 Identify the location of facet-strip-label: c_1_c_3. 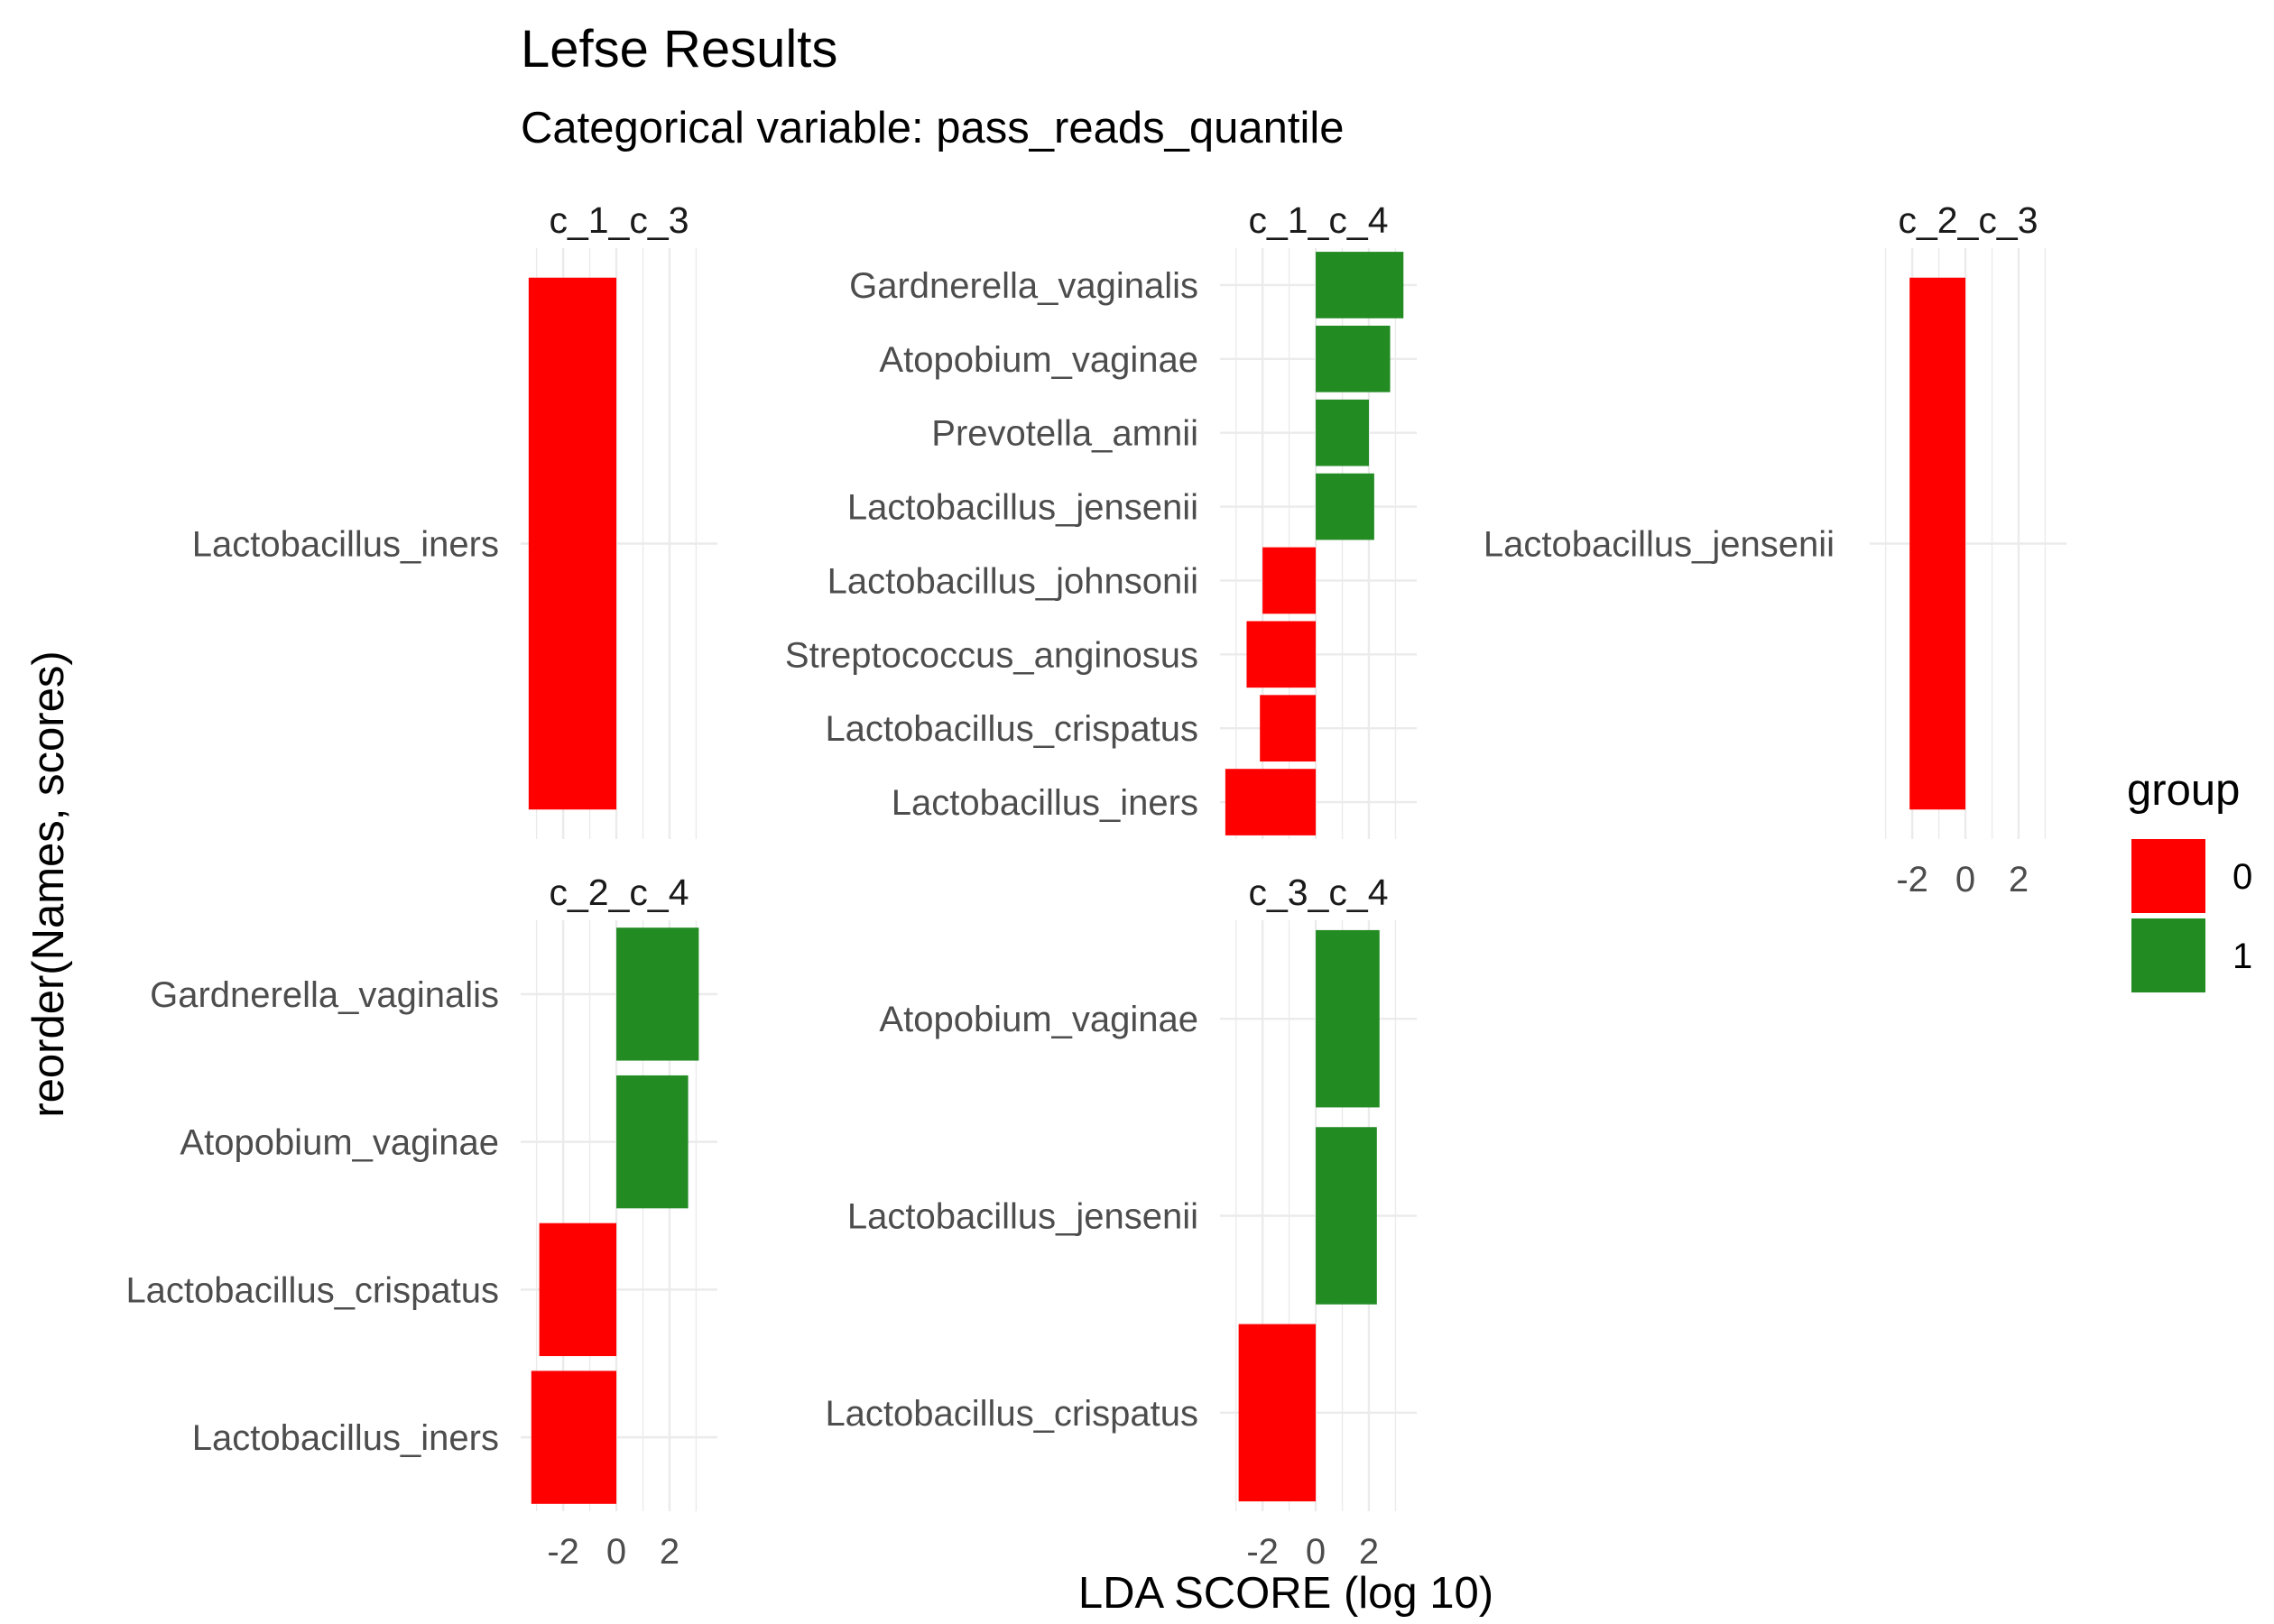
(619, 220).